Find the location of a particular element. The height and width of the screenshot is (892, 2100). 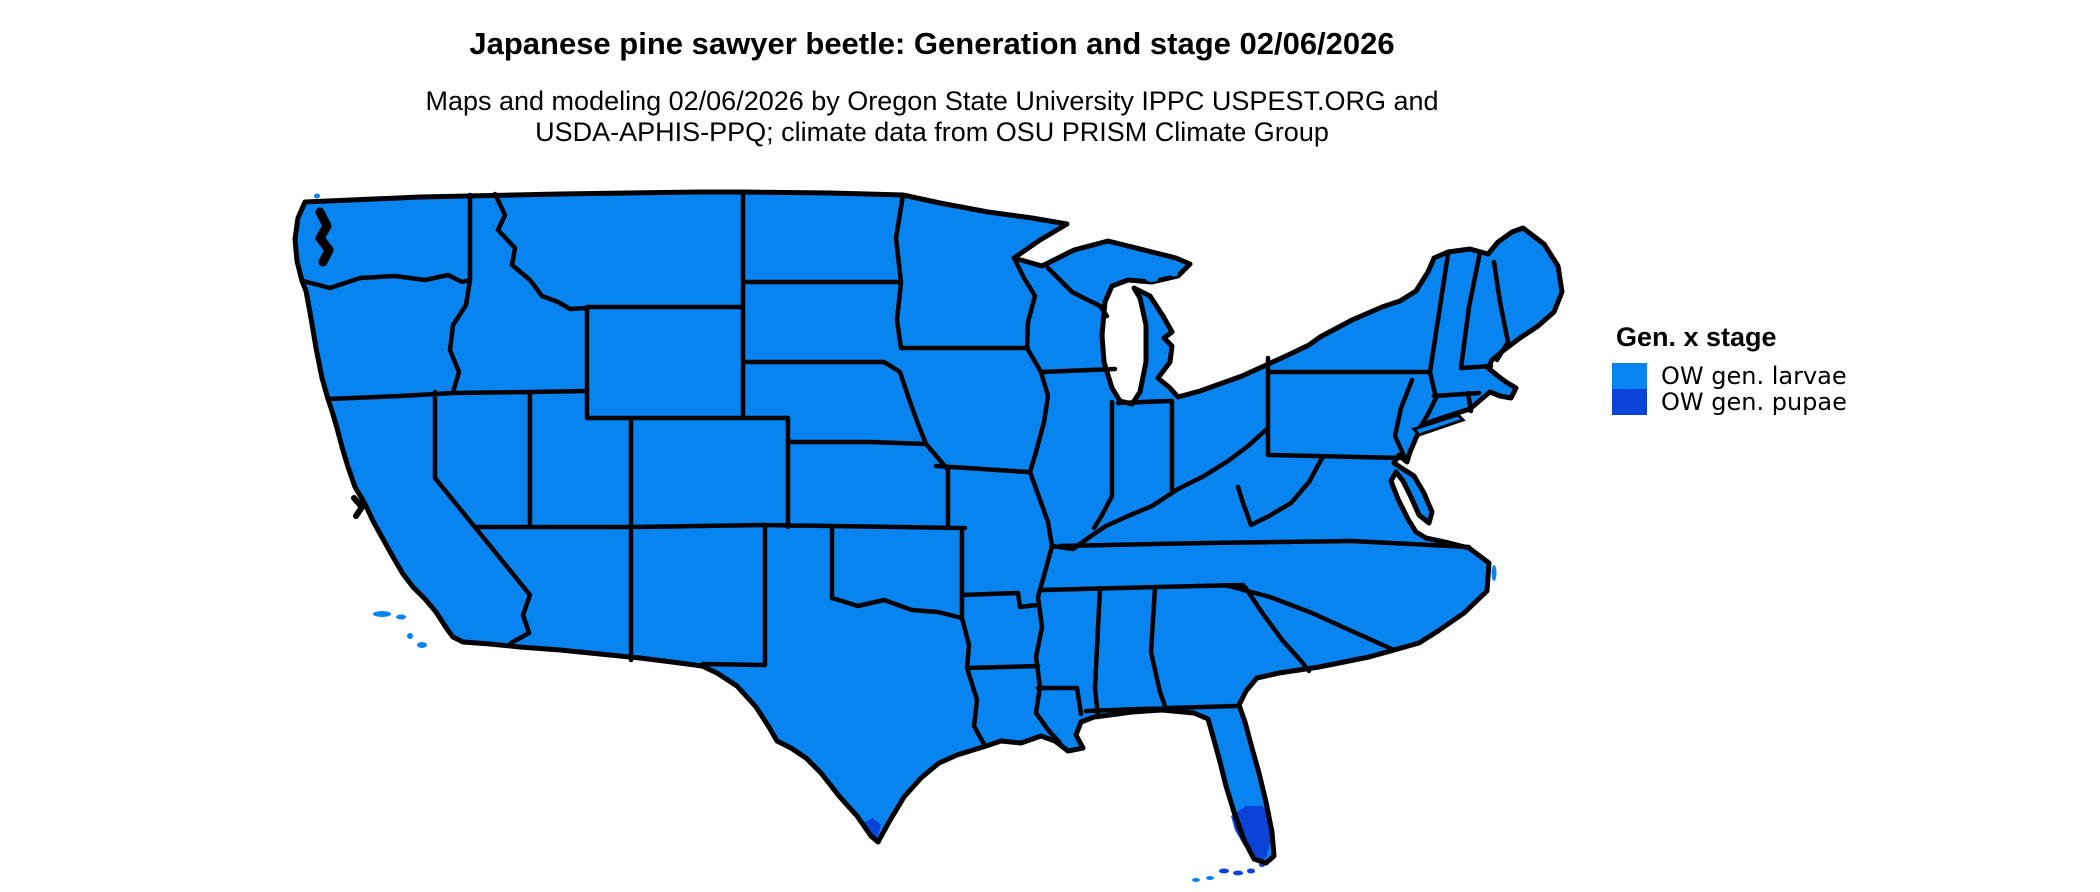

legend-item-larvae: OW gen. larvae is located at coordinates (1822, 376).